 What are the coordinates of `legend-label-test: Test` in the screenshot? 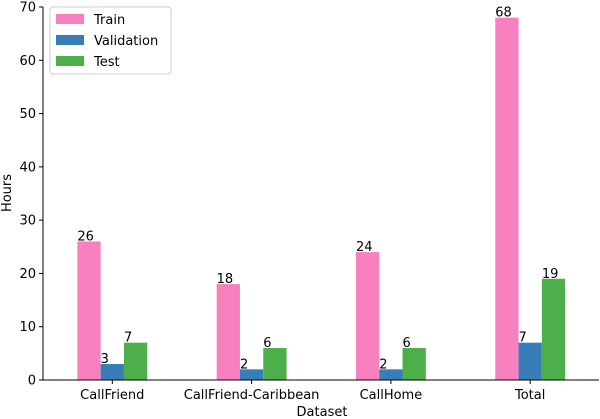 It's located at (106, 62).